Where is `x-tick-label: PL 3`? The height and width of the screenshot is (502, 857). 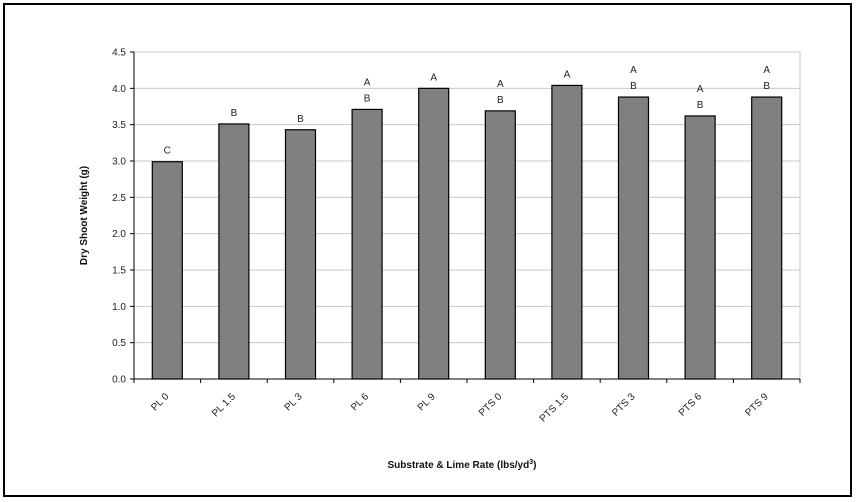 x-tick-label: PL 3 is located at coordinates (294, 402).